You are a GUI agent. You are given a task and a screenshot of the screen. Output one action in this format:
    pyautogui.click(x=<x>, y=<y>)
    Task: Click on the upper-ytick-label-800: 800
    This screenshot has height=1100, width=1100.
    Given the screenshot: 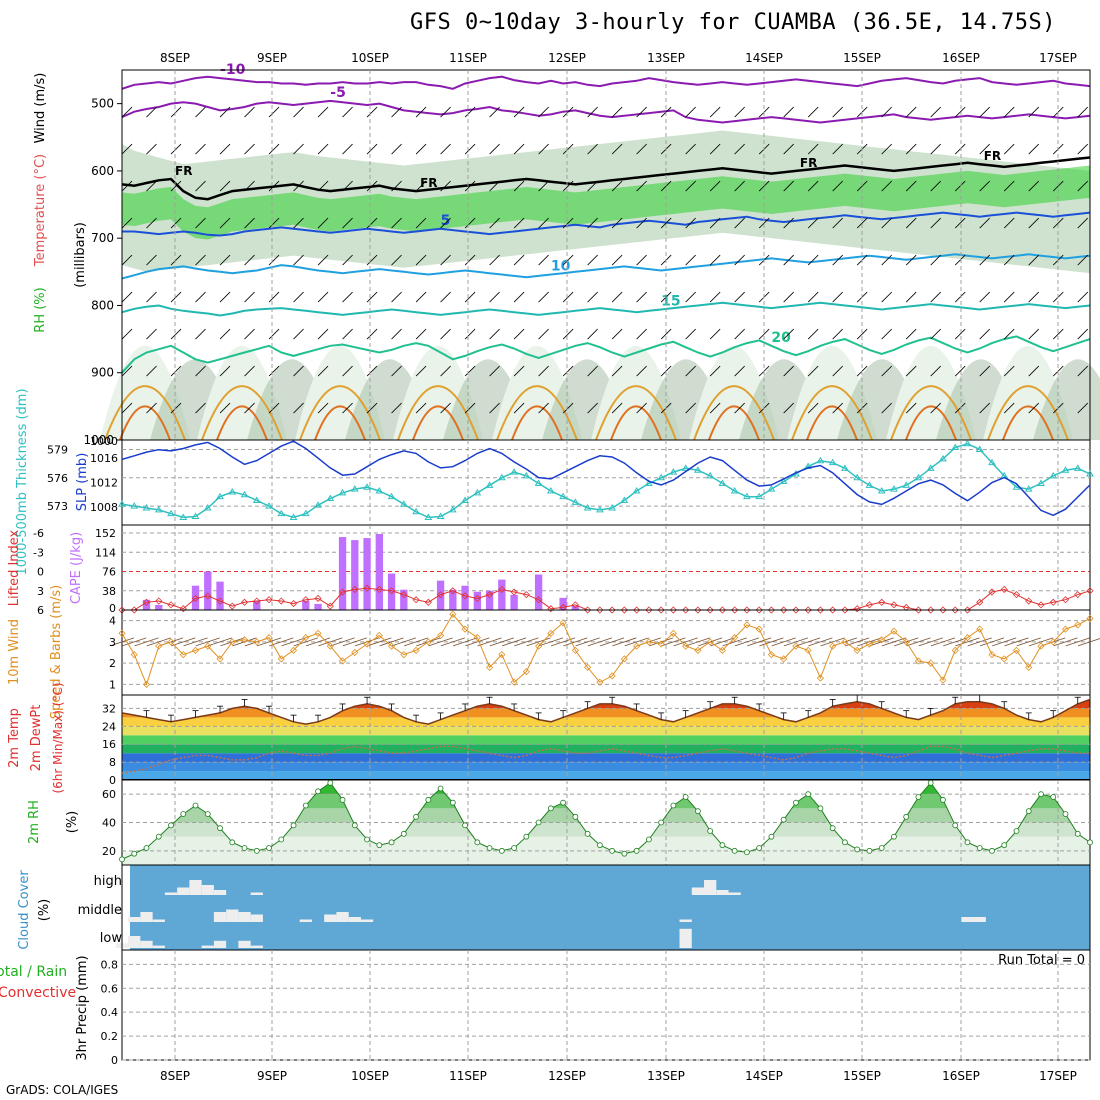 What is the action you would take?
    pyautogui.click(x=102, y=305)
    